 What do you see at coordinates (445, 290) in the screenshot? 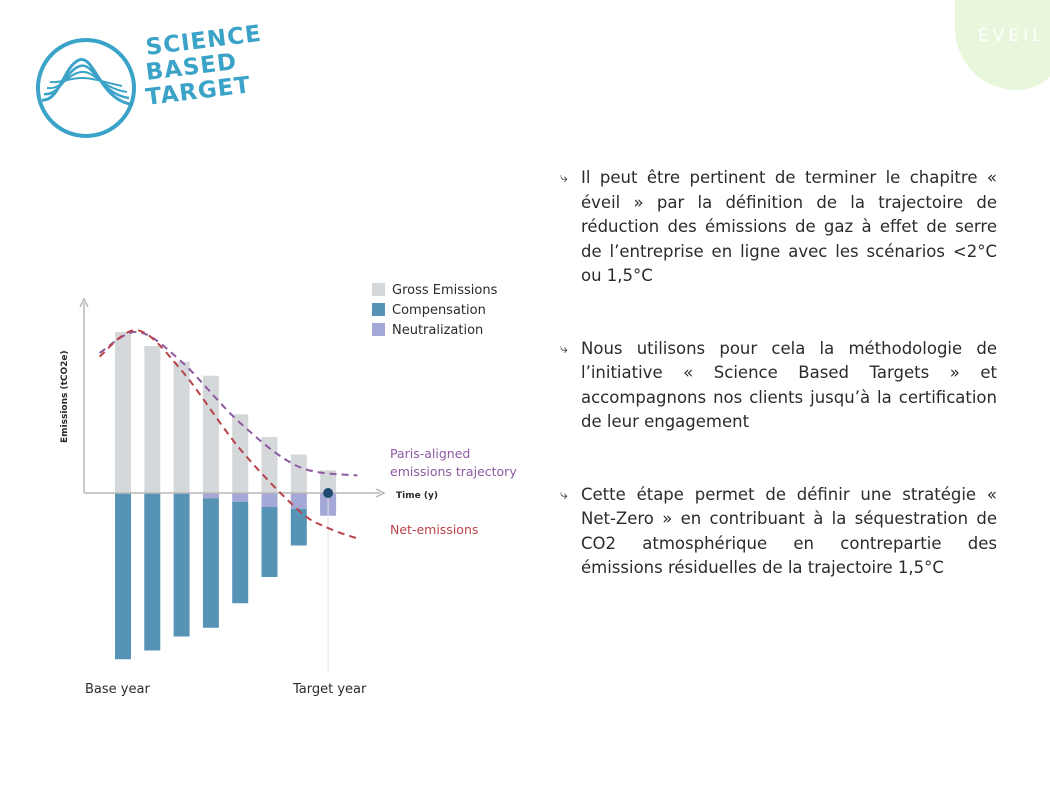
I see `legend-label-1: Gross Emissions` at bounding box center [445, 290].